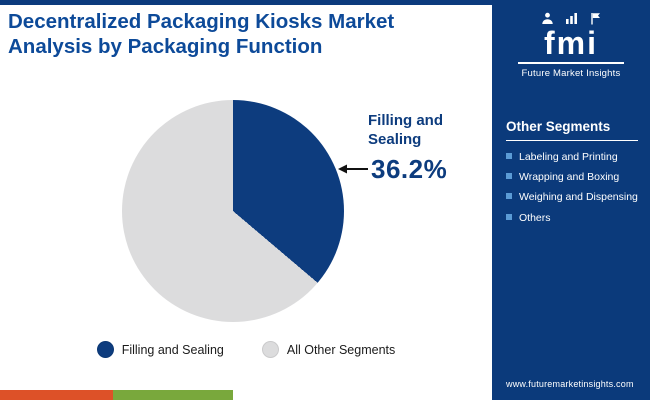 This screenshot has width=650, height=400. Describe the element at coordinates (571, 73) in the screenshot. I see `logo-subtitle: Future Market Insights` at that location.